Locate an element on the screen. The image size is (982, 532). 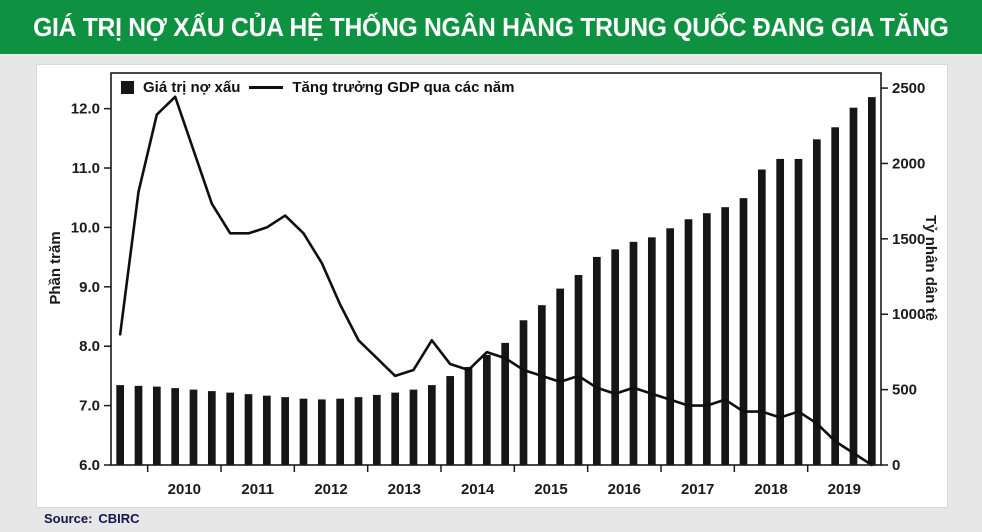
line-series-swatch-icon is located at coordinates (266, 87).